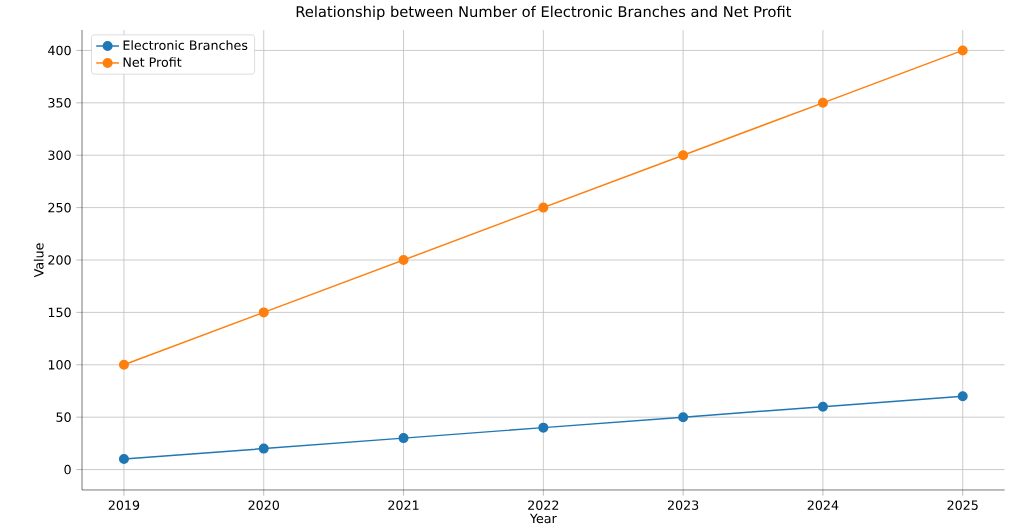 Image resolution: width=1022 pixels, height=528 pixels. What do you see at coordinates (59, 50) in the screenshot?
I see `y-tick-label: 400` at bounding box center [59, 50].